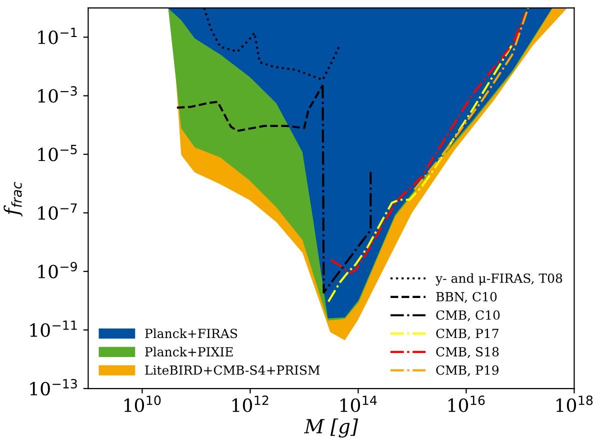 The width and height of the screenshot is (600, 440). Describe the element at coordinates (331, 428) in the screenshot. I see `x-axis-title: M [g]` at that location.